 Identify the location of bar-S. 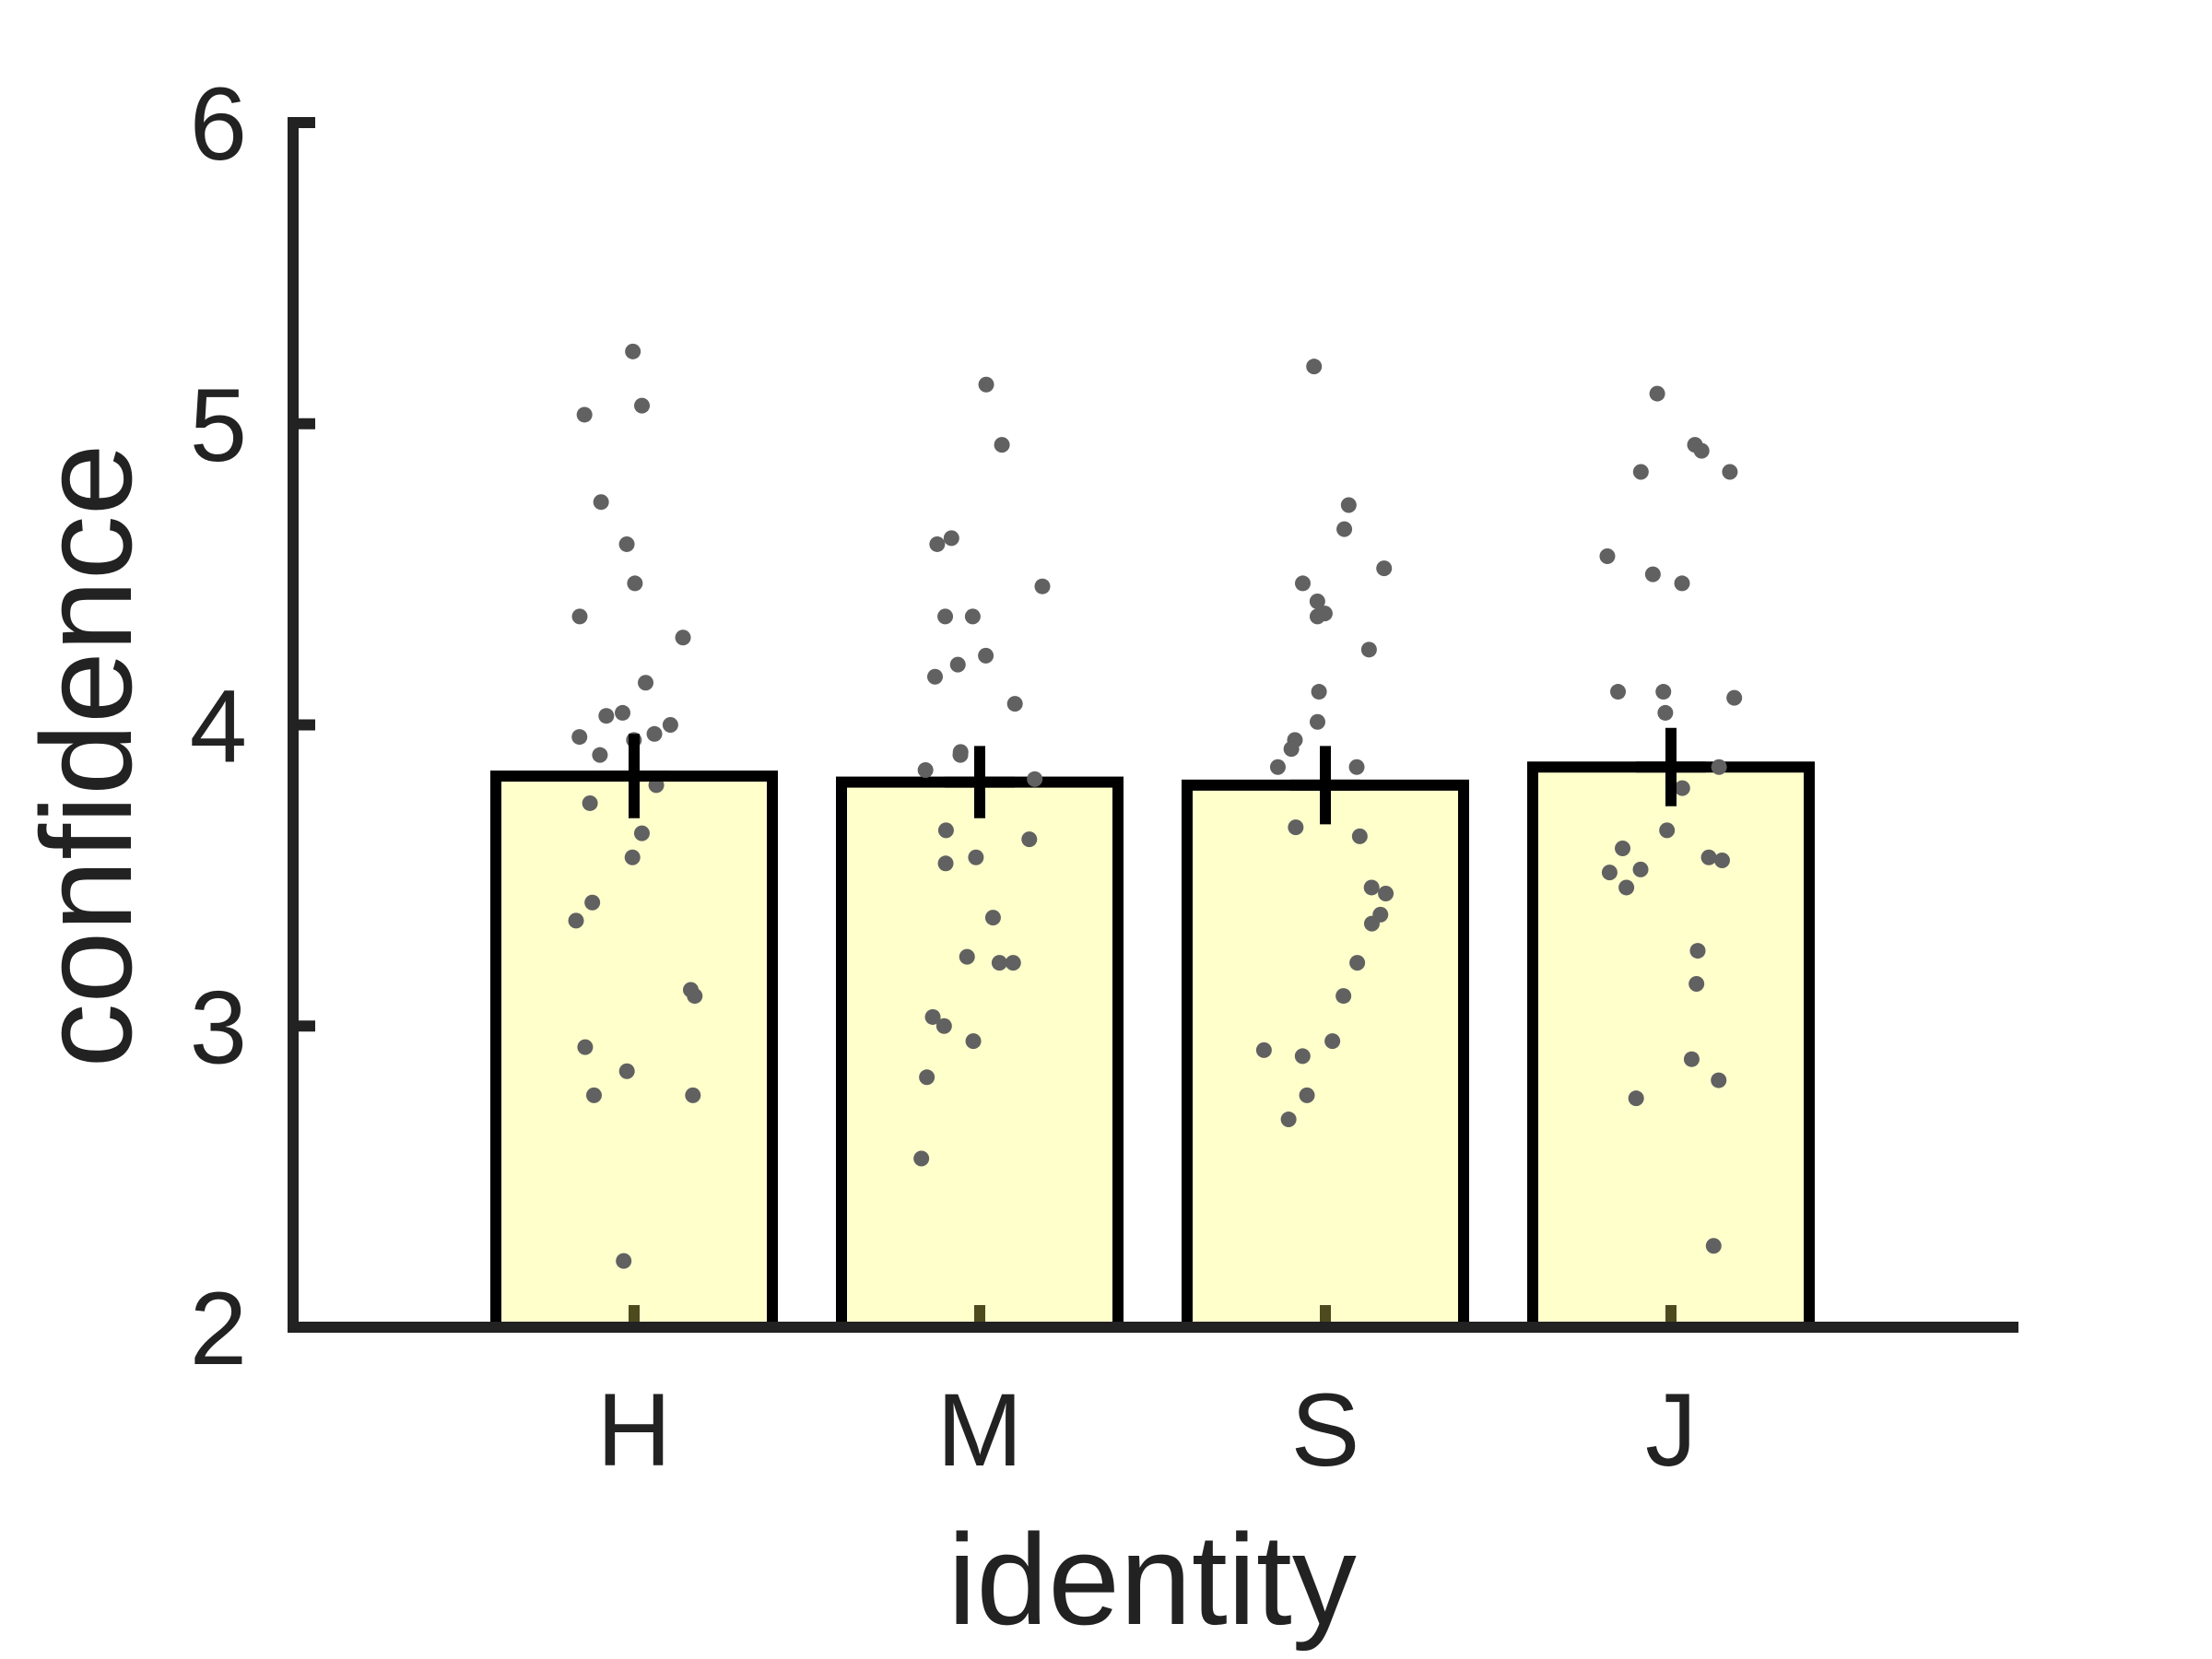
(1325, 1056).